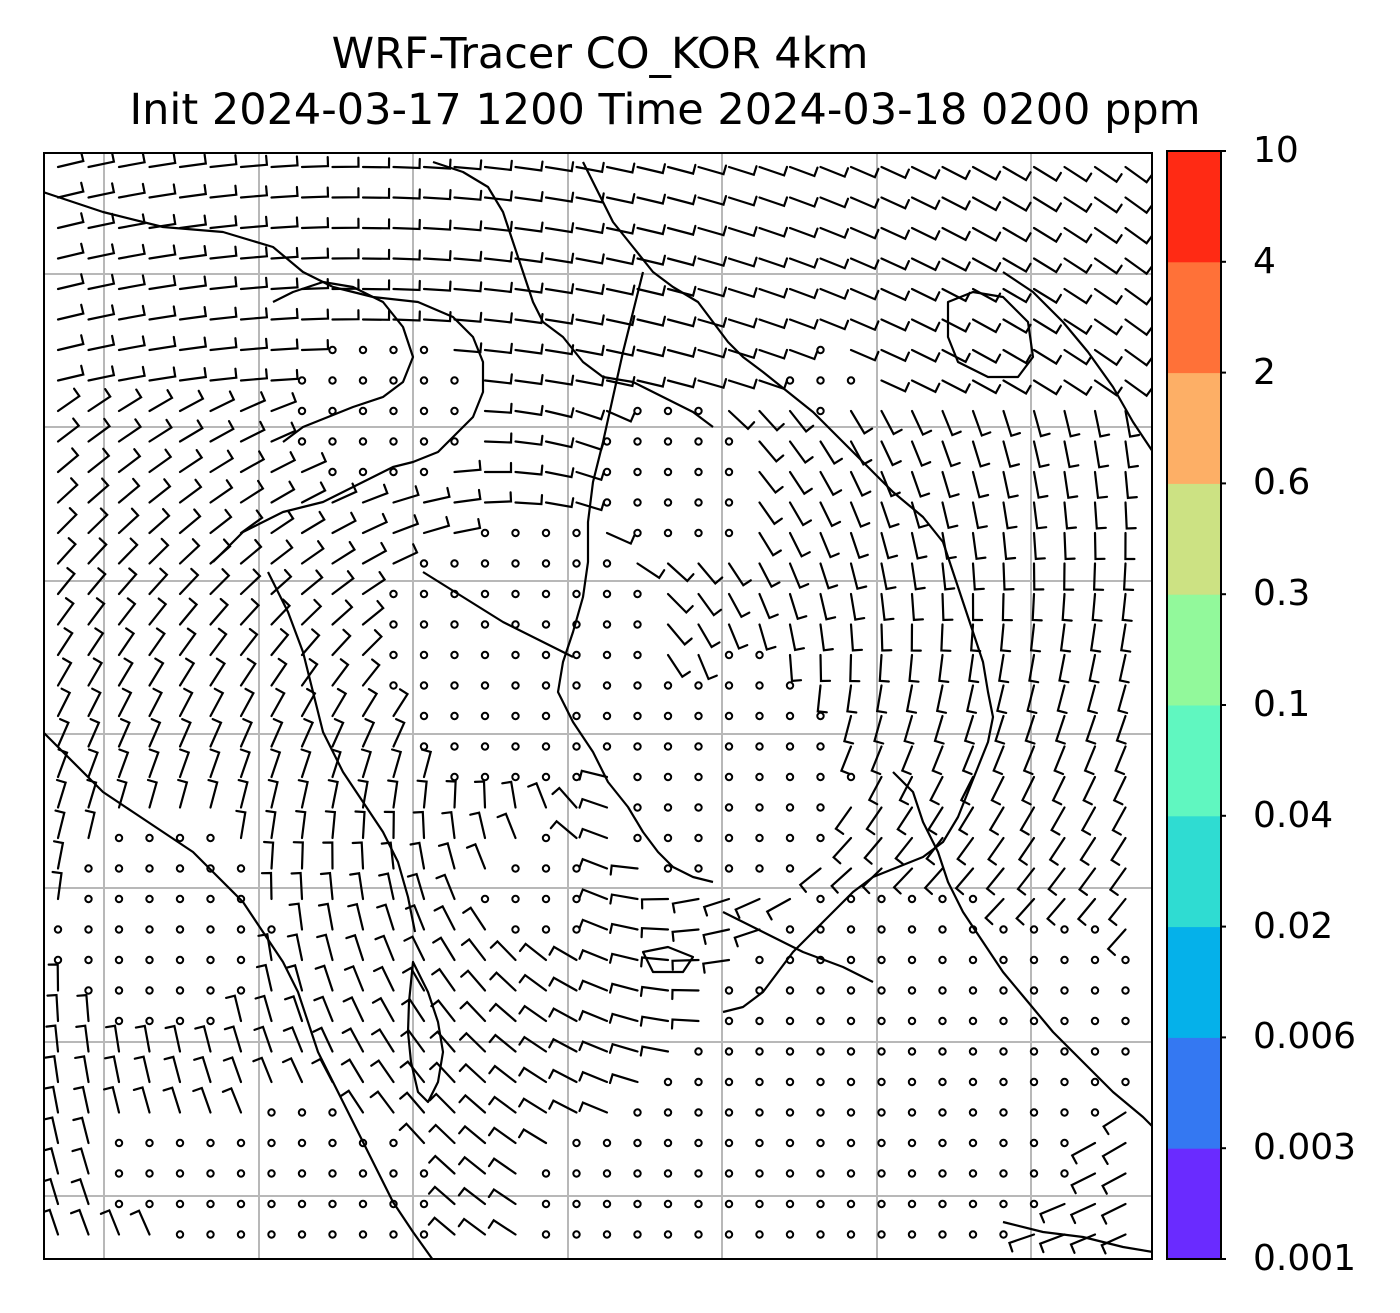 The height and width of the screenshot is (1313, 1400). I want to click on colorbar-tick-label: 0.1, so click(1282, 704).